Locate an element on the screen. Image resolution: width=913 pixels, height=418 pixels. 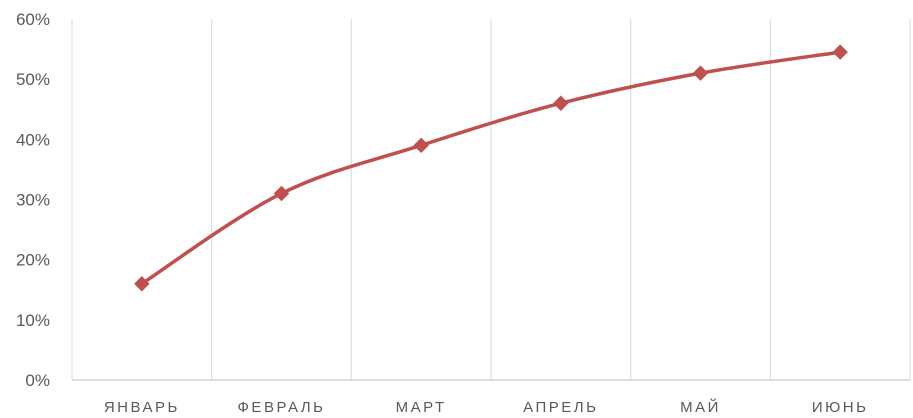
y-tick-label: 30% is located at coordinates (33, 200).